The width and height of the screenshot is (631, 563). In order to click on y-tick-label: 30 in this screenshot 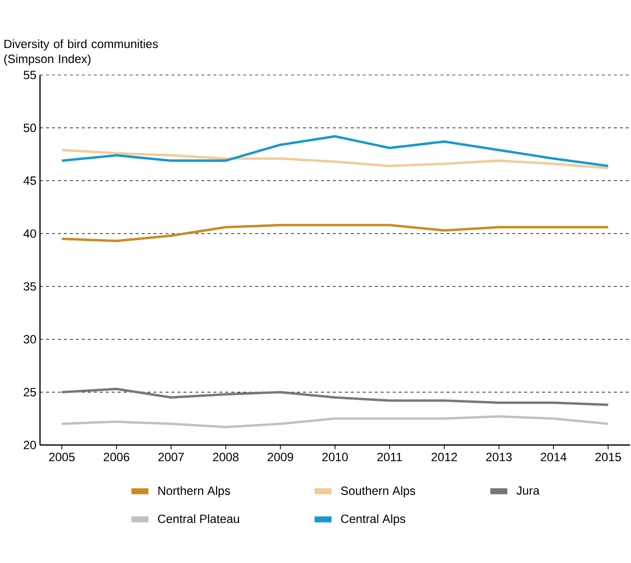, I will do `click(30, 339)`.